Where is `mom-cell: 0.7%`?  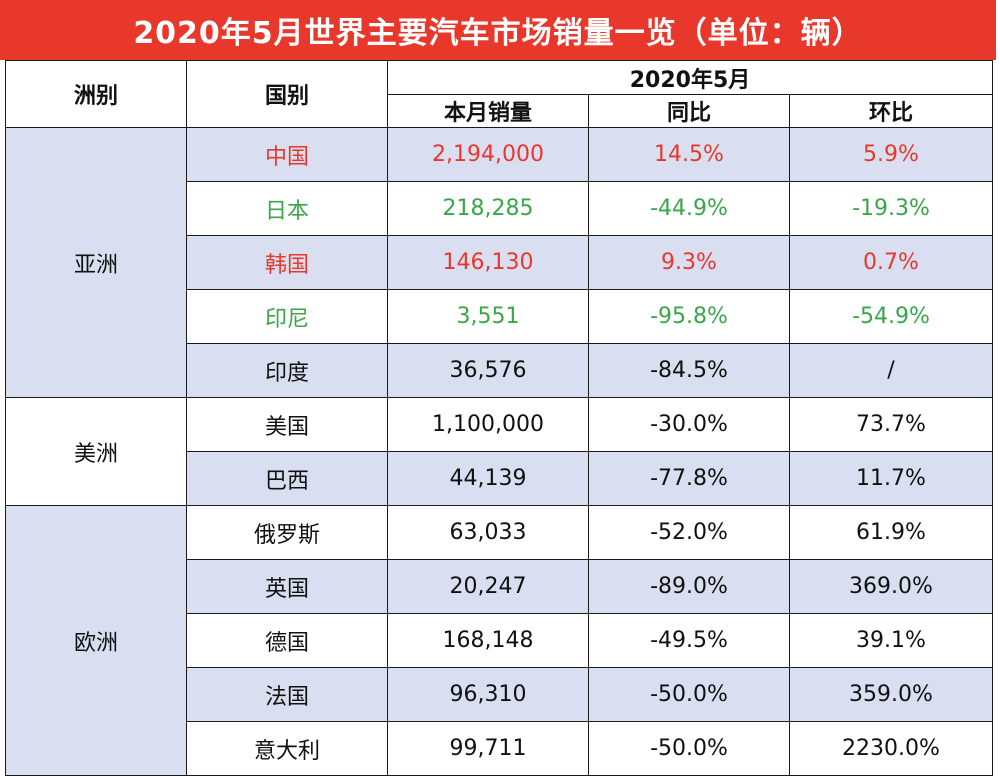
mom-cell: 0.7% is located at coordinates (891, 262).